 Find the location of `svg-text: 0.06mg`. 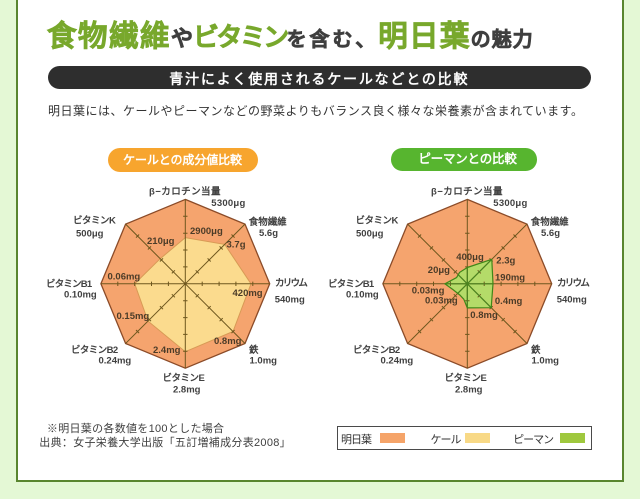

svg-text: 0.06mg is located at coordinates (124, 276).